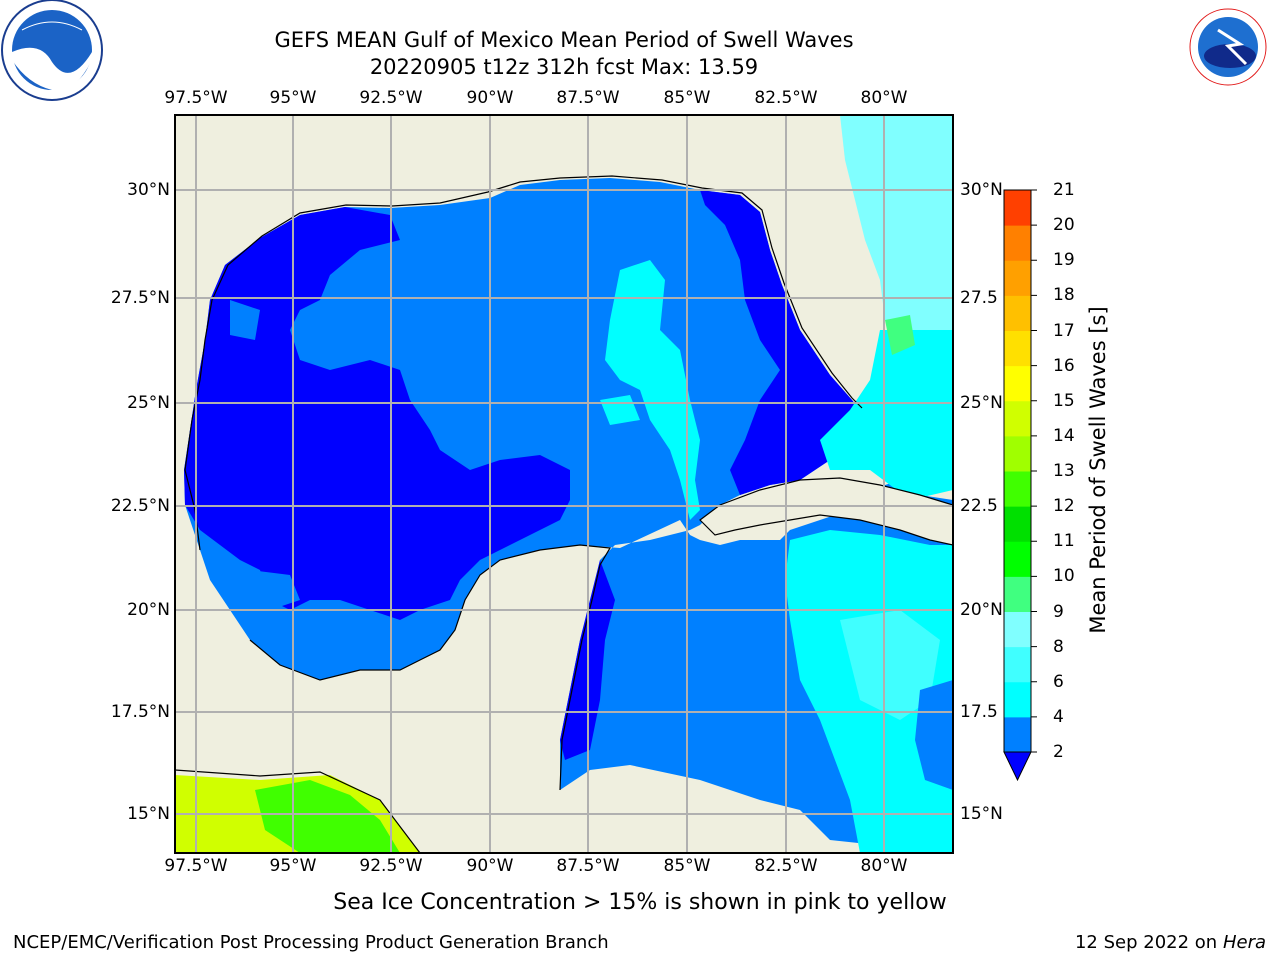 Image resolution: width=1280 pixels, height=960 pixels. I want to click on colorbar-tick-label: 13, so click(1064, 471).